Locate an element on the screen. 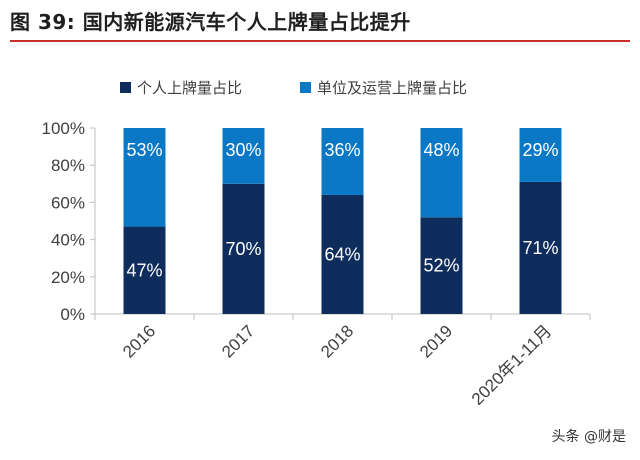 The image size is (640, 460). data-label: 52% is located at coordinates (441, 266).